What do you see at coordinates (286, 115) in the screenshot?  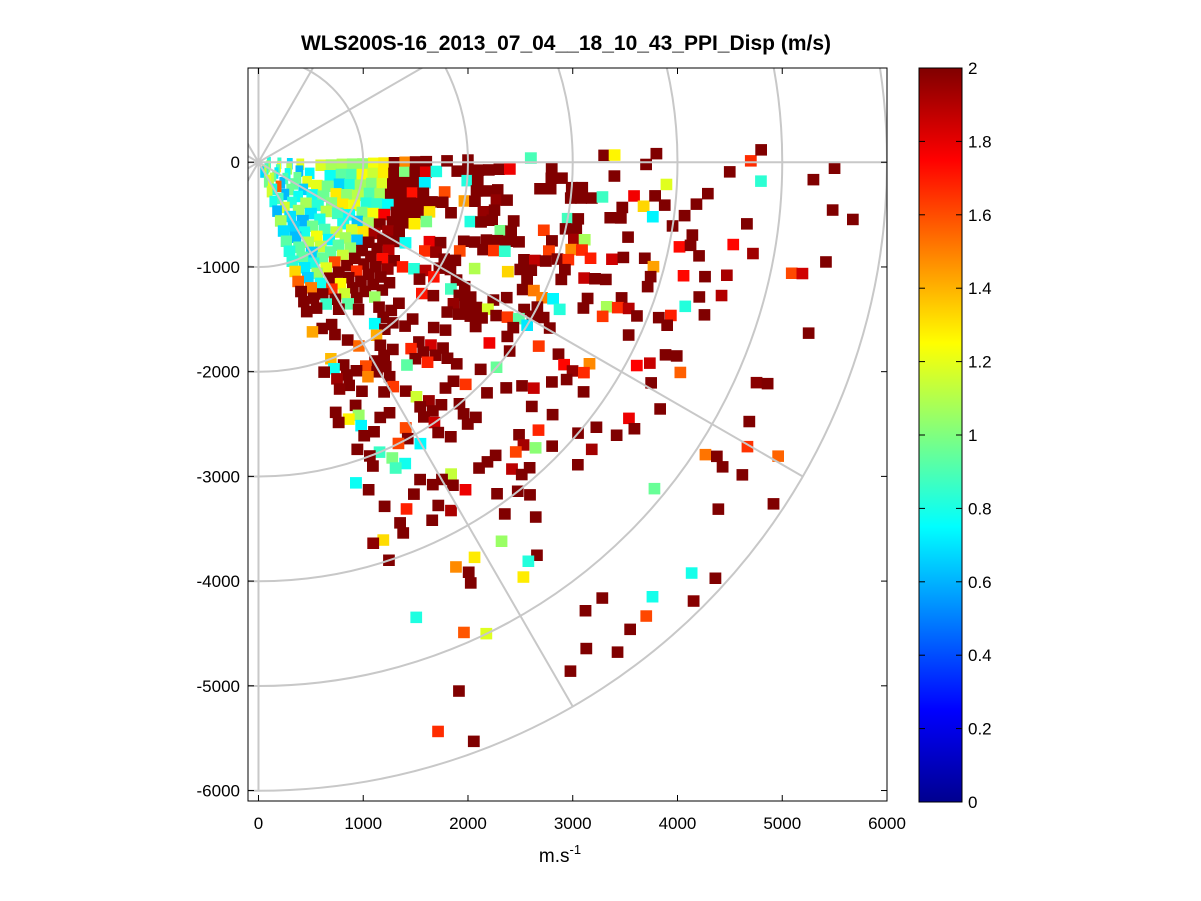 I see `azimuth-spoke` at bounding box center [286, 115].